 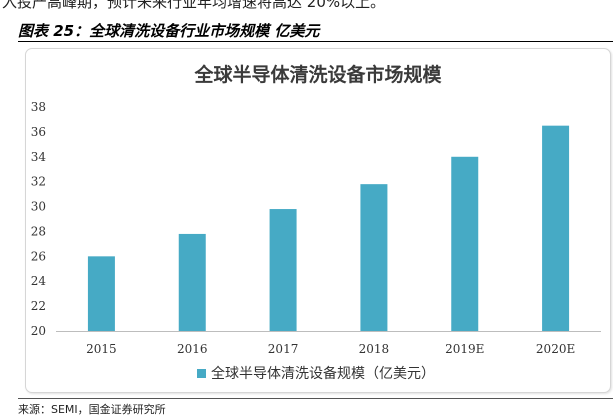 I want to click on x-tick-label: 2020E, so click(x=555, y=349).